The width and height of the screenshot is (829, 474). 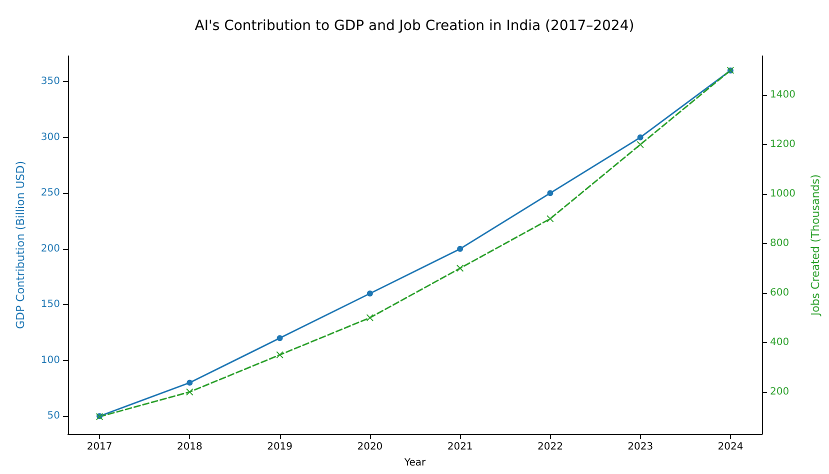 What do you see at coordinates (550, 447) in the screenshot?
I see `x-tick-label: 2022` at bounding box center [550, 447].